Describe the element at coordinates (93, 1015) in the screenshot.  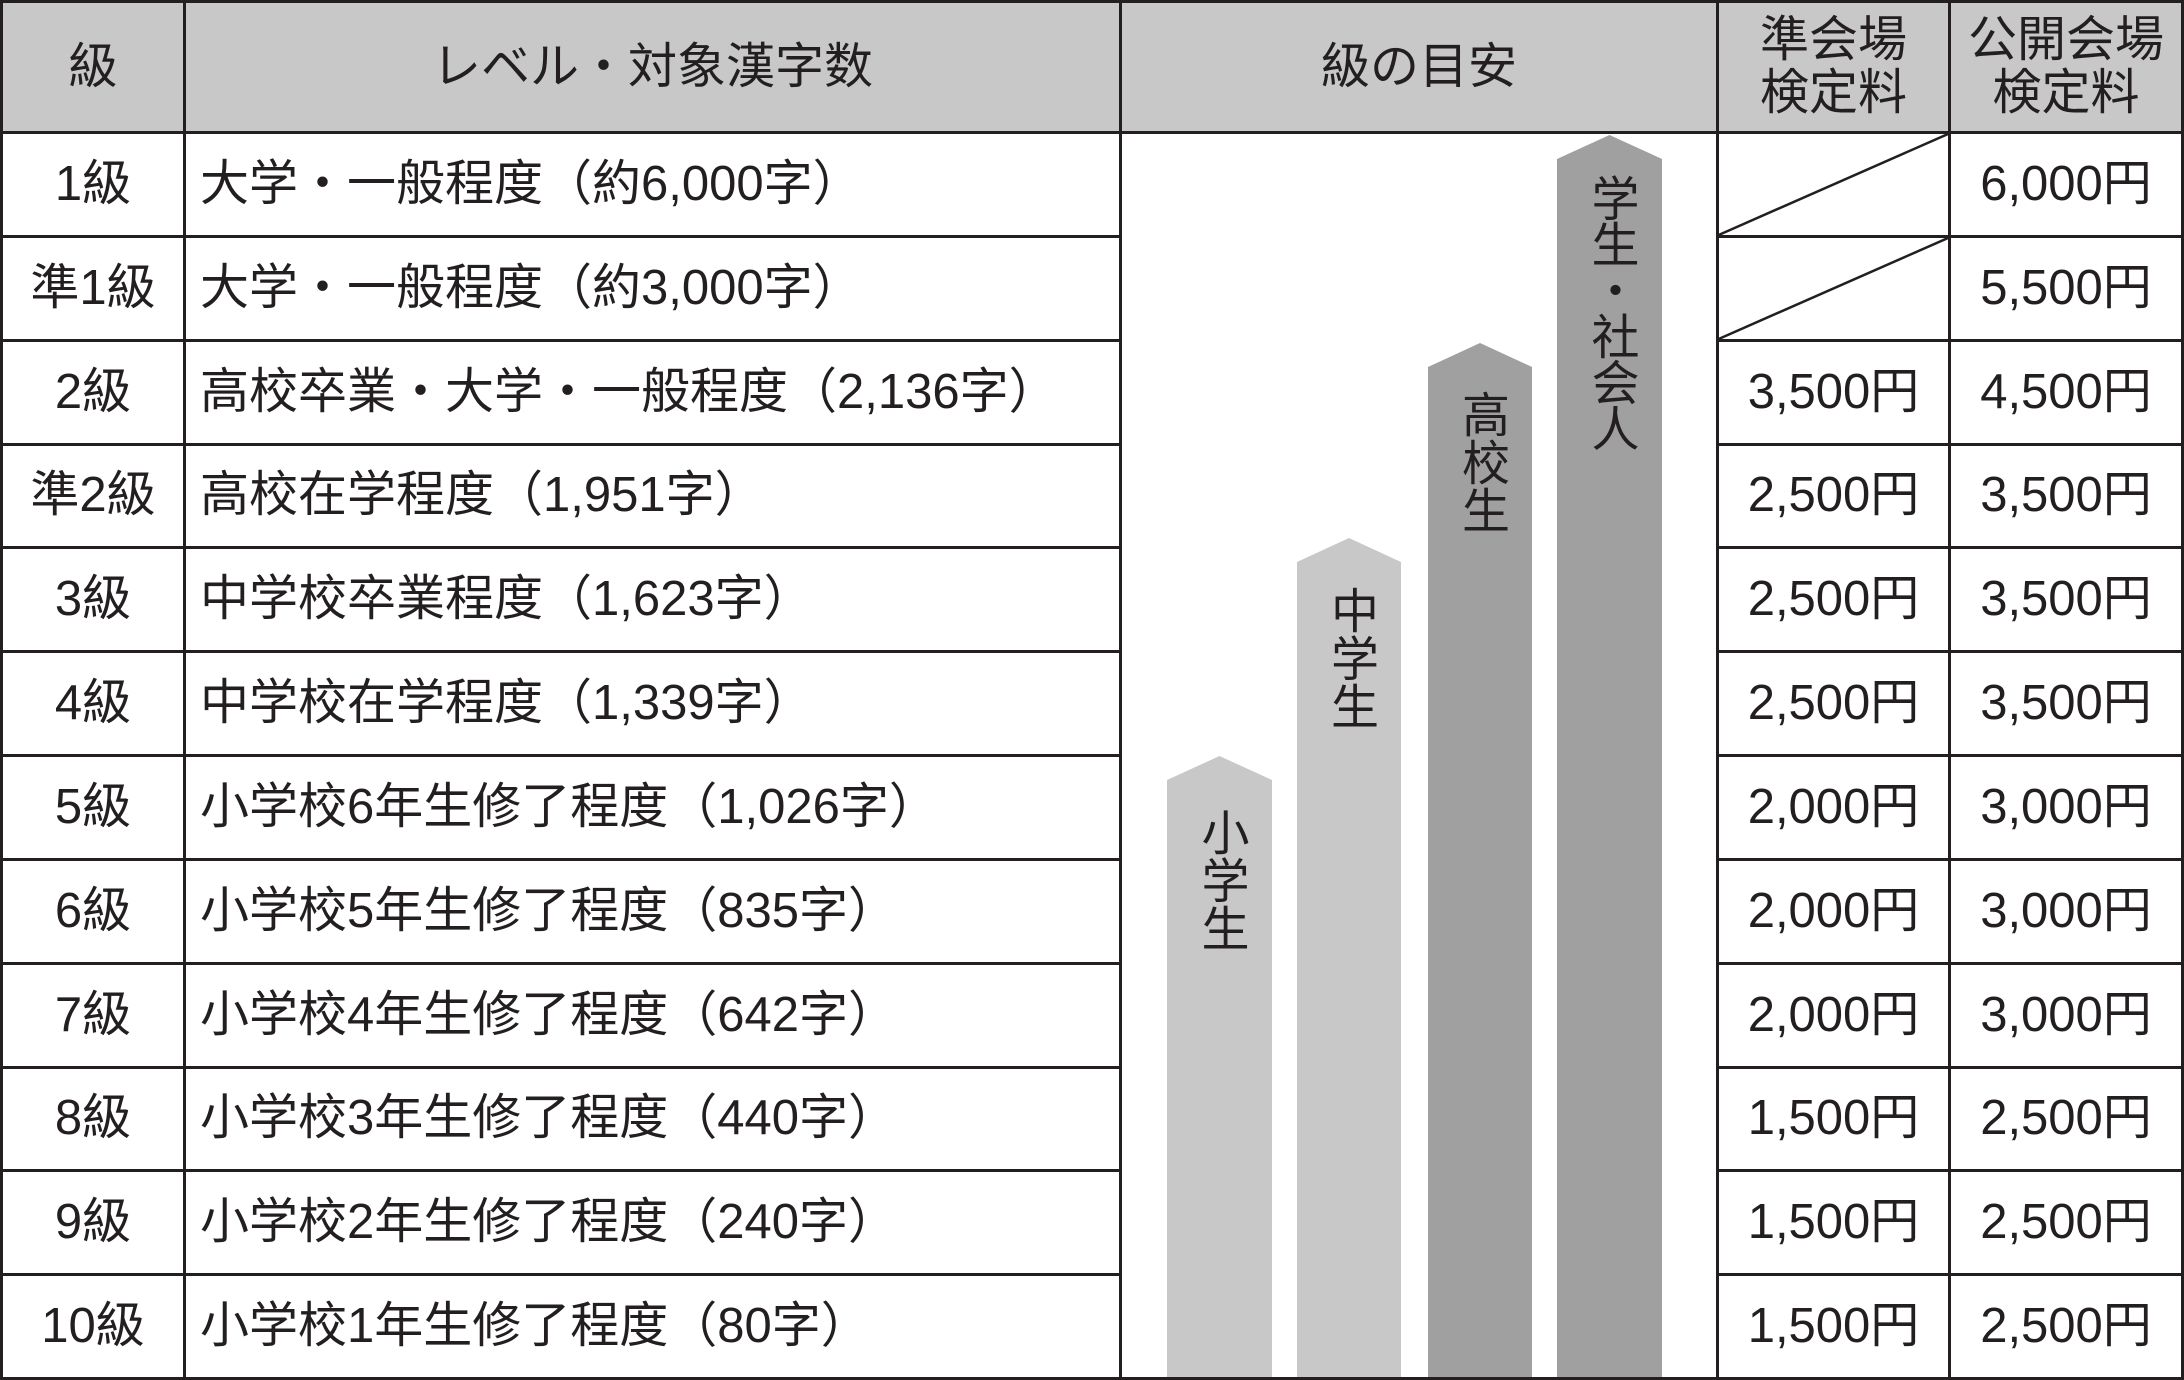
I see `grade-cell: 7級` at that location.